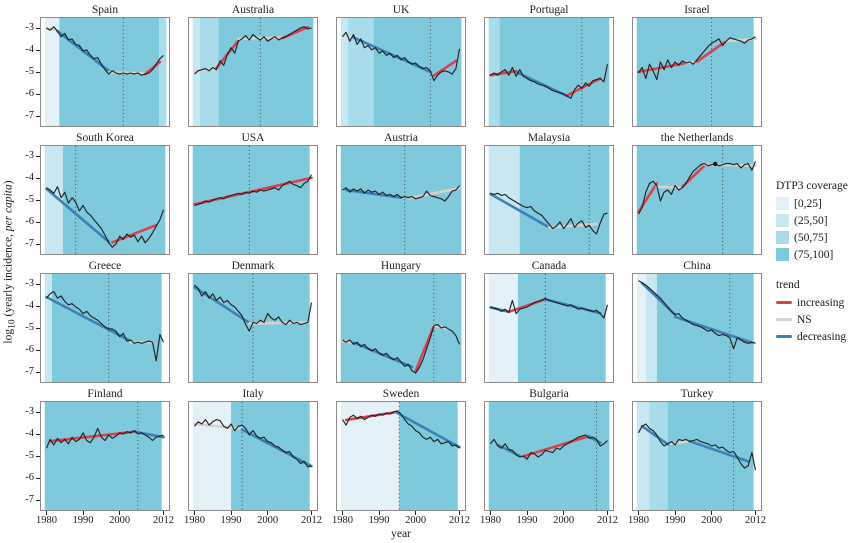 The width and height of the screenshot is (864, 543). I want to click on facet-title: USA, so click(253, 138).